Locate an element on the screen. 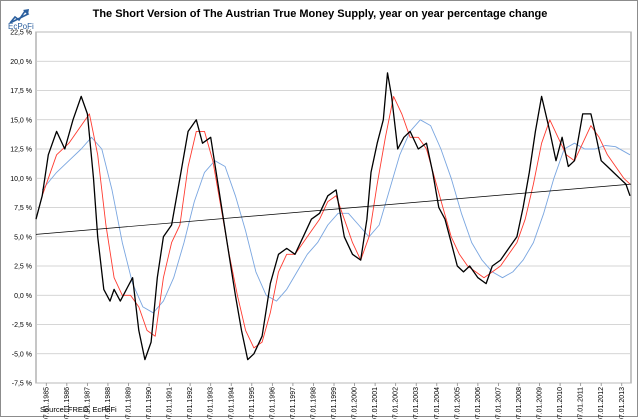  y-tick-label: 22,5 % is located at coordinates (21, 33).